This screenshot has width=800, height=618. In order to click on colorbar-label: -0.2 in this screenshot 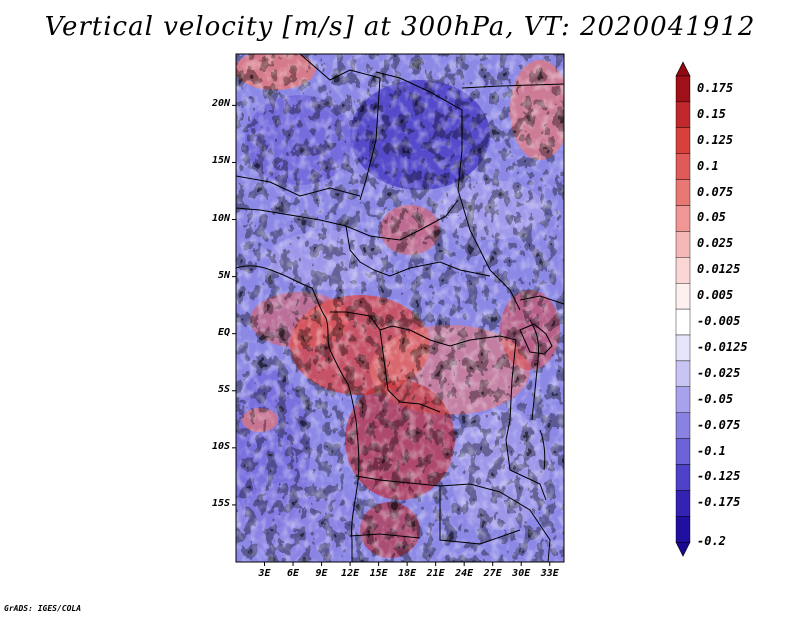, I will do `click(711, 541)`.